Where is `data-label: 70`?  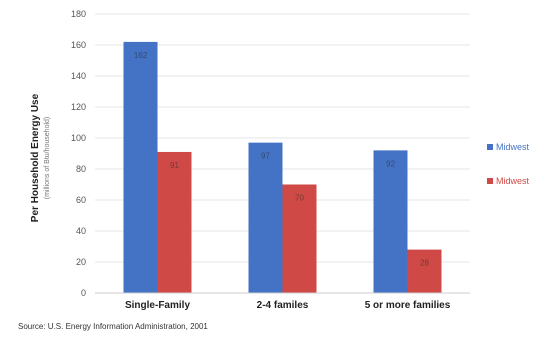 data-label: 70 is located at coordinates (299, 198).